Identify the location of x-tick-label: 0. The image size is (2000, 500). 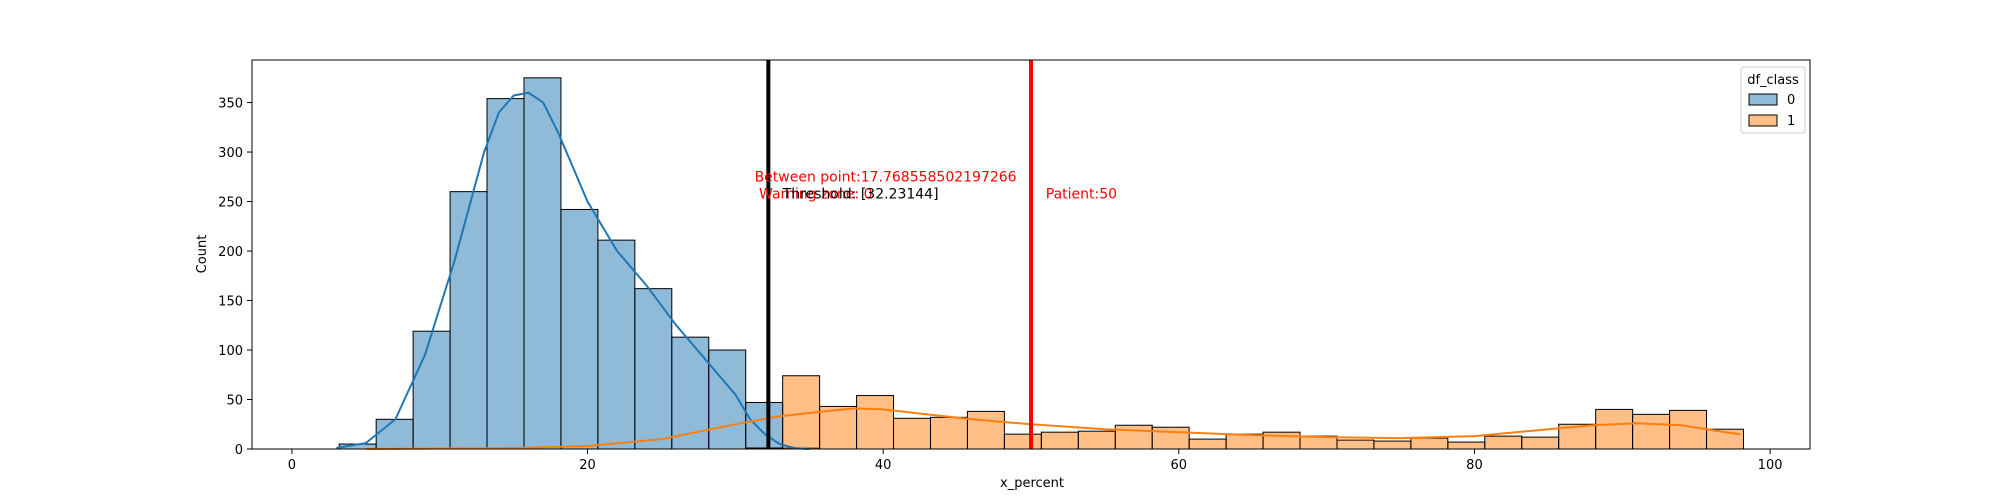
(292, 465).